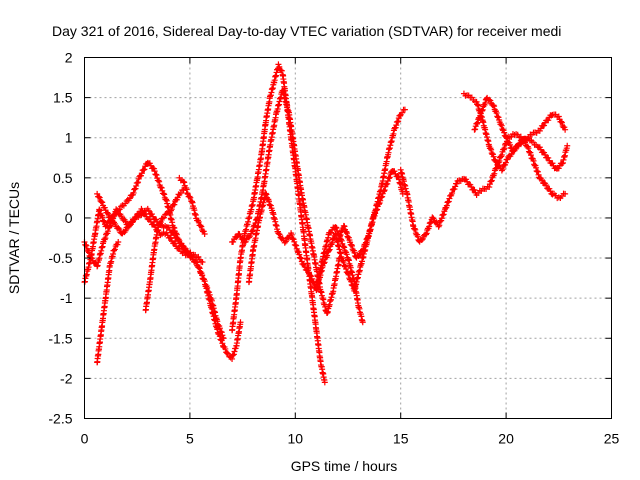 The width and height of the screenshot is (640, 480). I want to click on x-tick-label: 10, so click(296, 439).